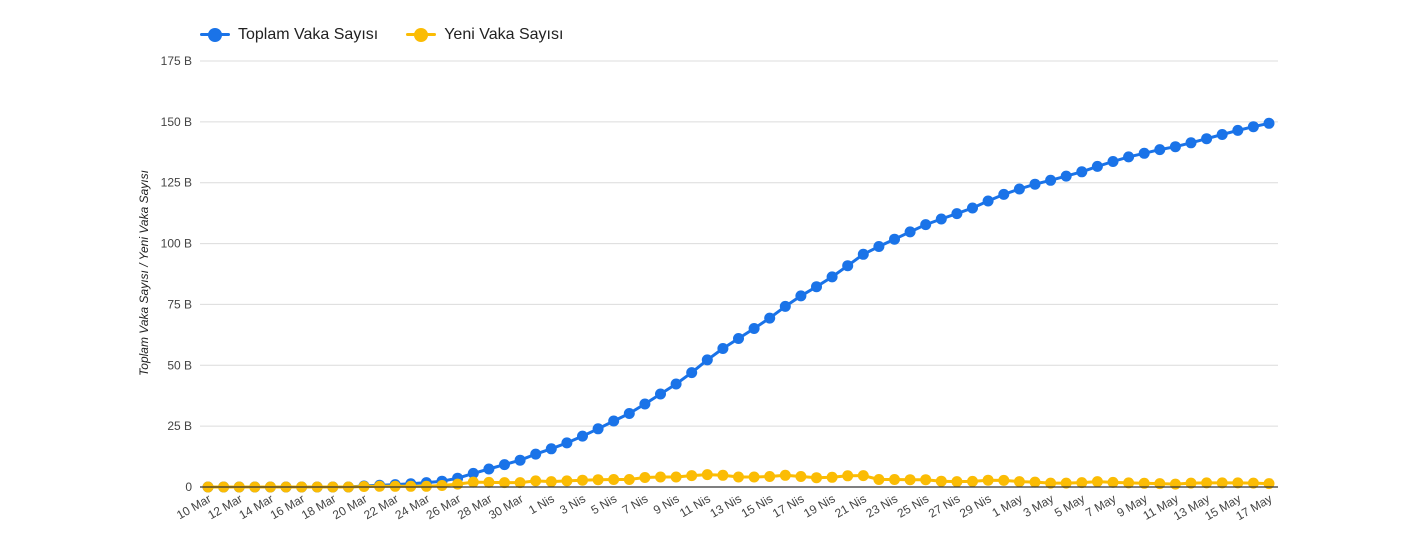 This screenshot has width=1427, height=558. I want to click on x-tick-label: 13 Nis, so click(726, 505).